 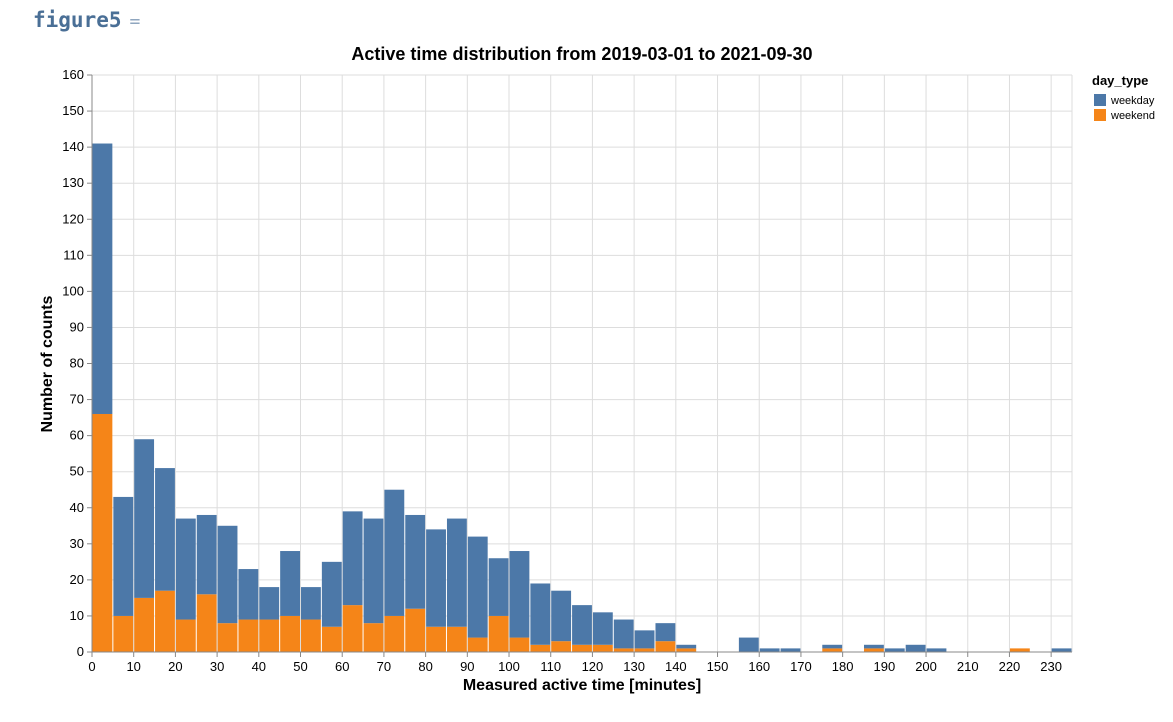 I want to click on y-tick-label-11: 110, so click(x=73, y=254).